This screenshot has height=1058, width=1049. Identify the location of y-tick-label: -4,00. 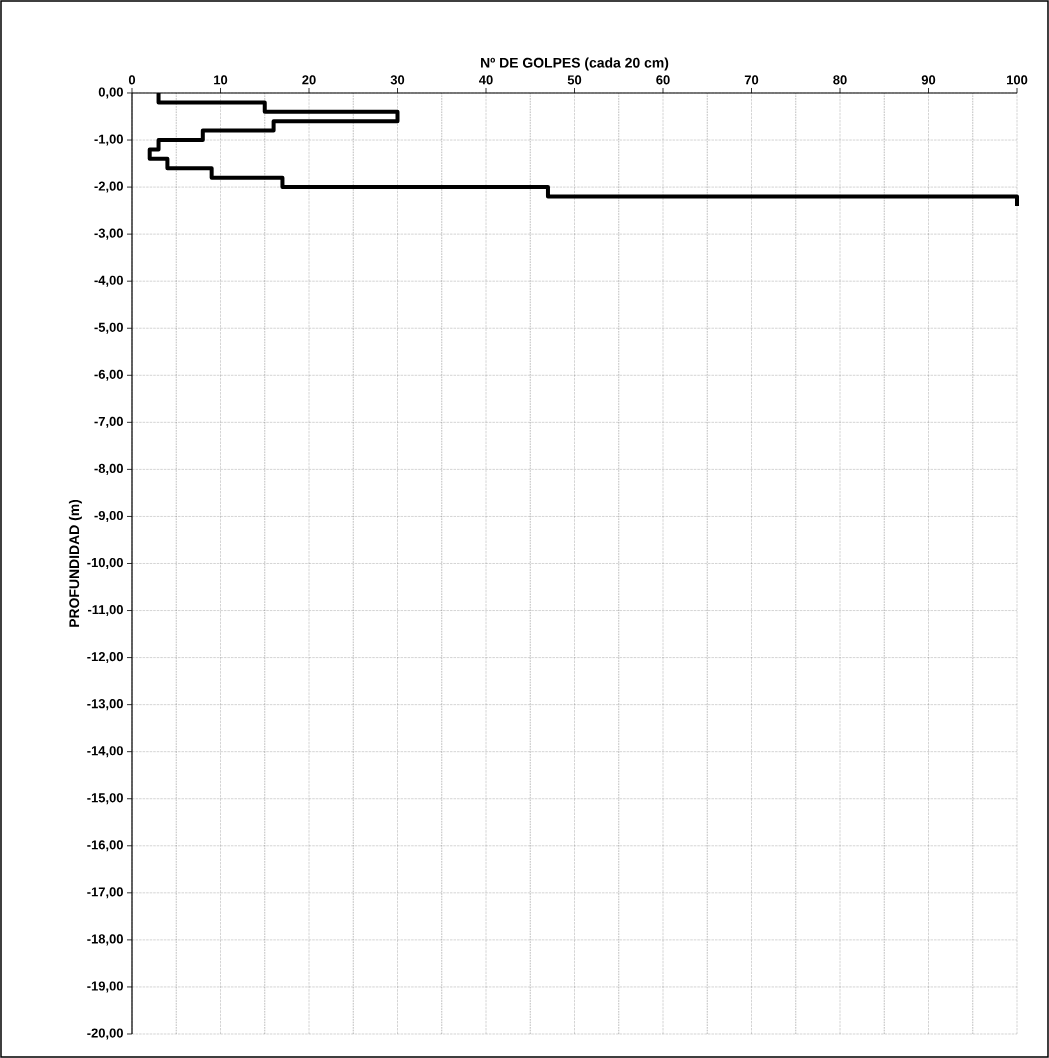
(108, 281).